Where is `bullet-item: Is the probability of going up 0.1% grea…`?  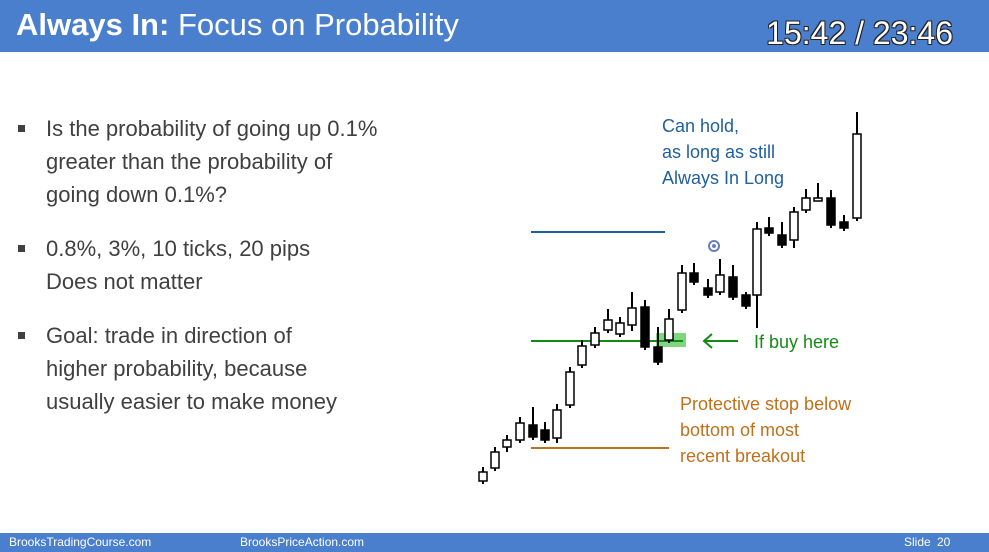 bullet-item: Is the probability of going up 0.1% grea… is located at coordinates (238, 161).